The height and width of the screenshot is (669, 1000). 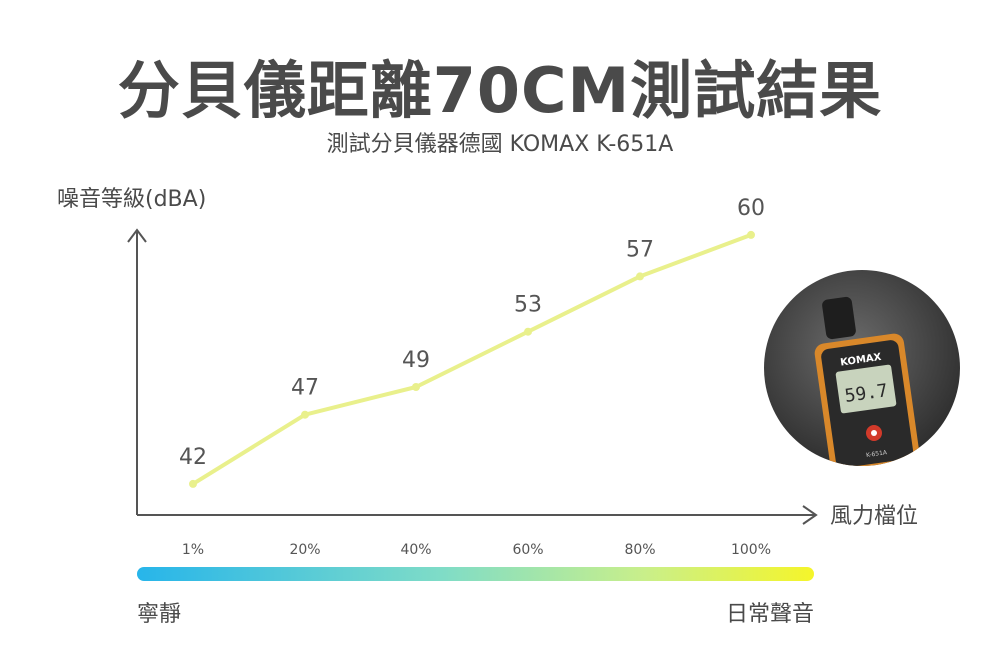 What do you see at coordinates (193, 457) in the screenshot?
I see `data-label: 42` at bounding box center [193, 457].